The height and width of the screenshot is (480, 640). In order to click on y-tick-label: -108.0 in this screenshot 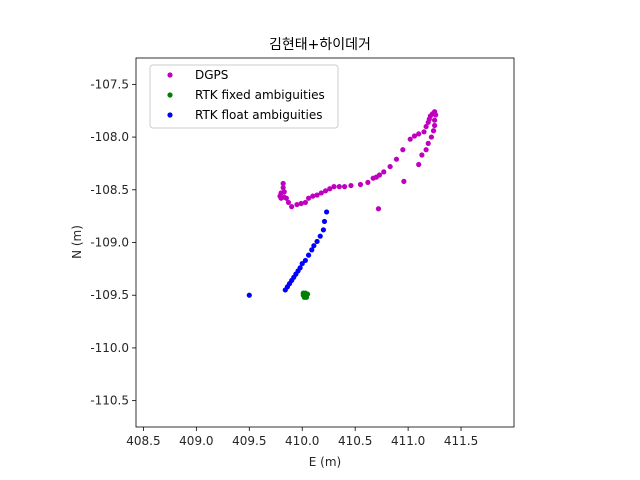, I will do `click(109, 137)`.